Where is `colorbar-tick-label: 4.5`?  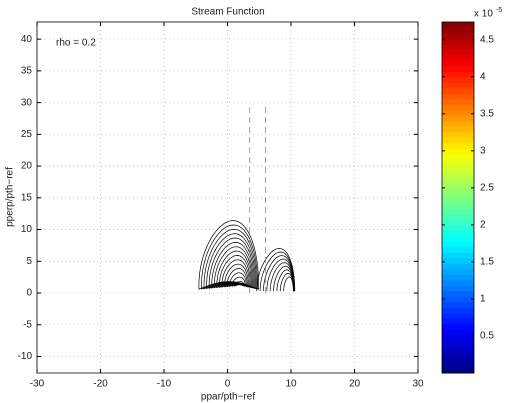 colorbar-tick-label: 4.5 is located at coordinates (487, 39).